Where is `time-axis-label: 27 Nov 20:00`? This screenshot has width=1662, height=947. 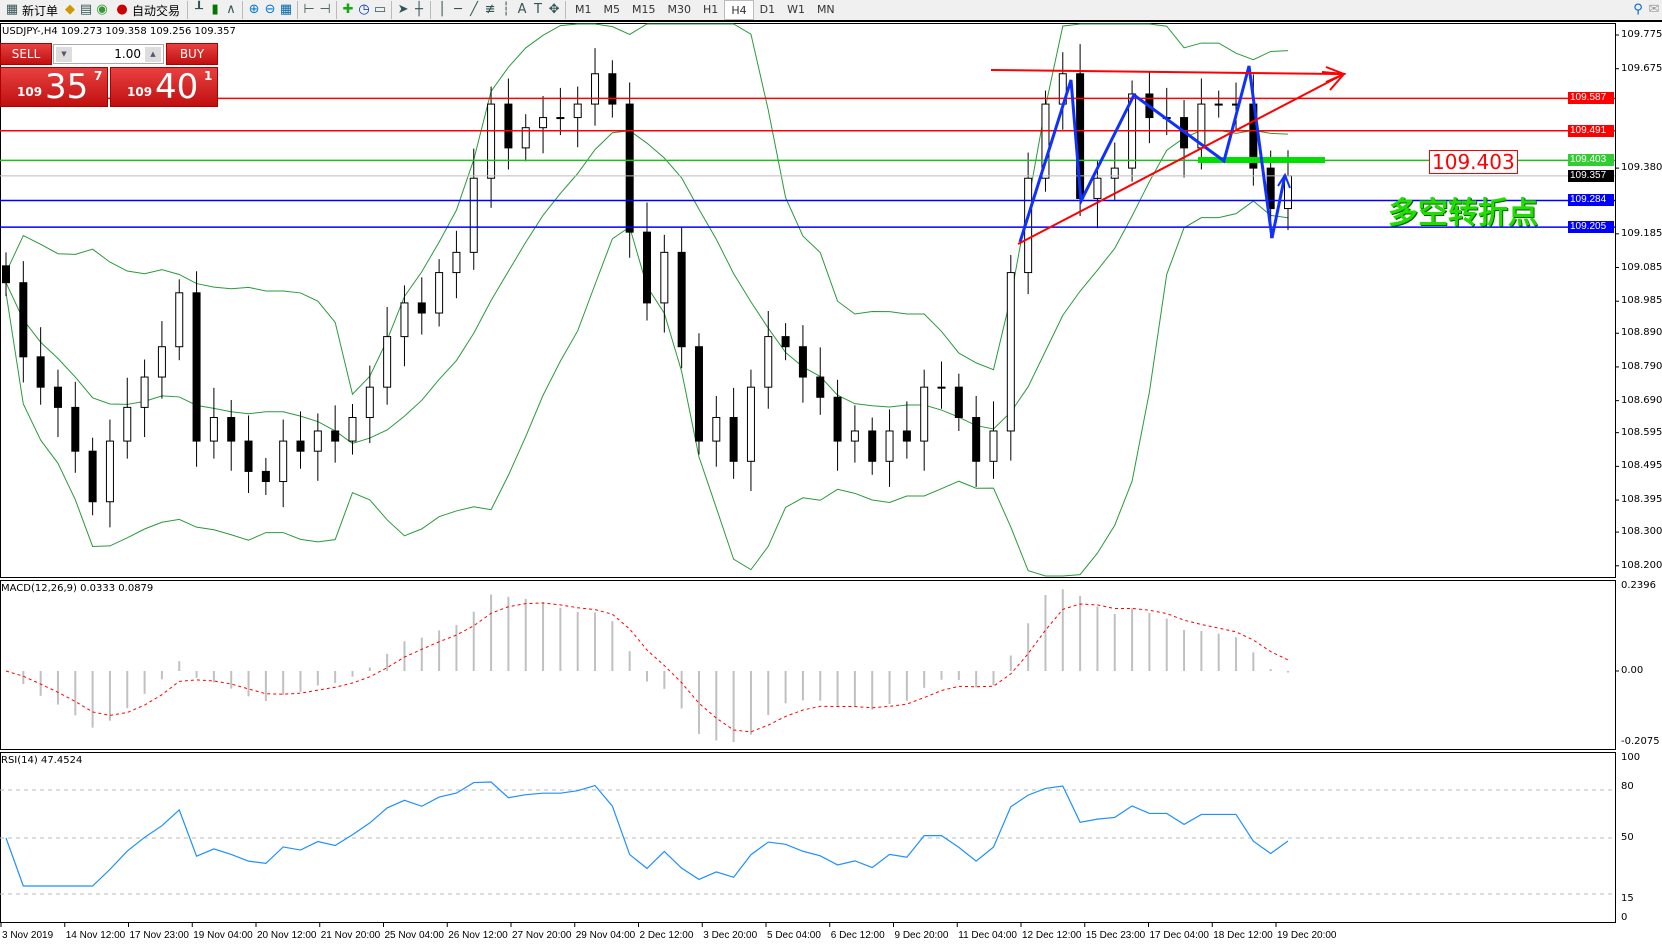 time-axis-label: 27 Nov 20:00 is located at coordinates (542, 935).